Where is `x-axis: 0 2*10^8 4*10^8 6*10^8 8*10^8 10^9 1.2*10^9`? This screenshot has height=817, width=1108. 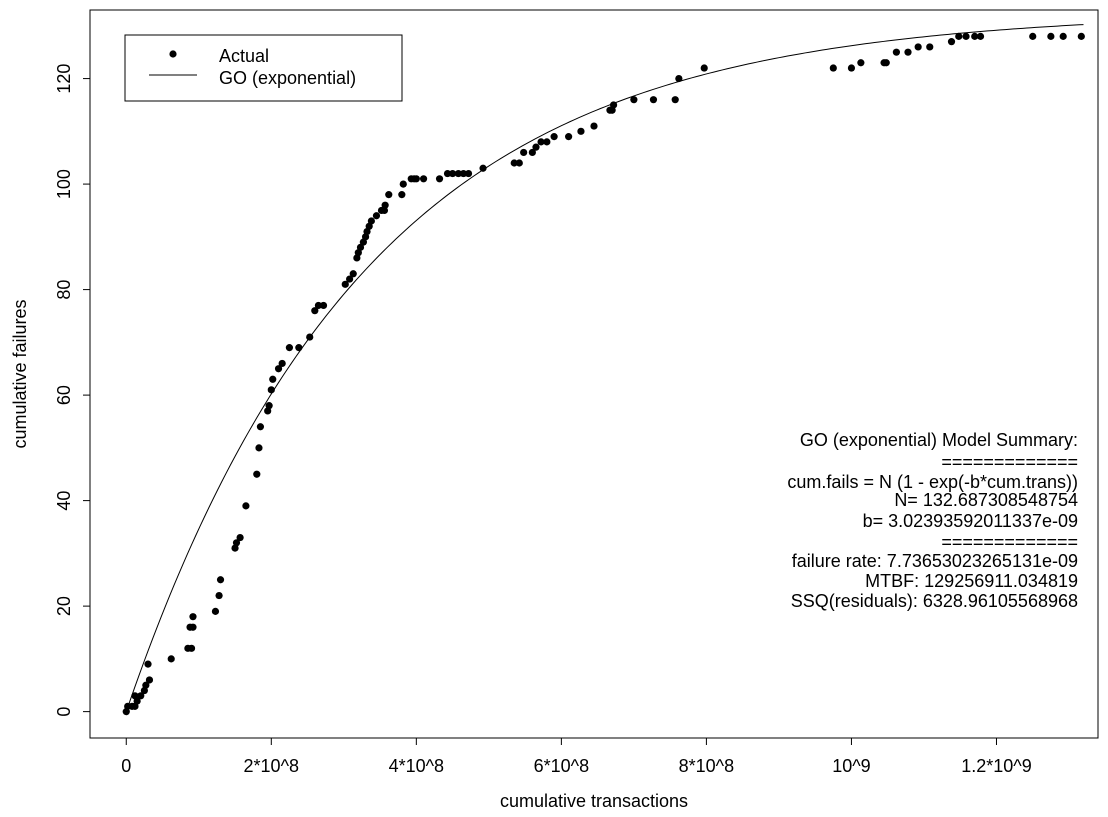
x-axis: 0 2*10^8 4*10^8 6*10^8 8*10^8 10^9 1.2*10^9 is located at coordinates (576, 756).